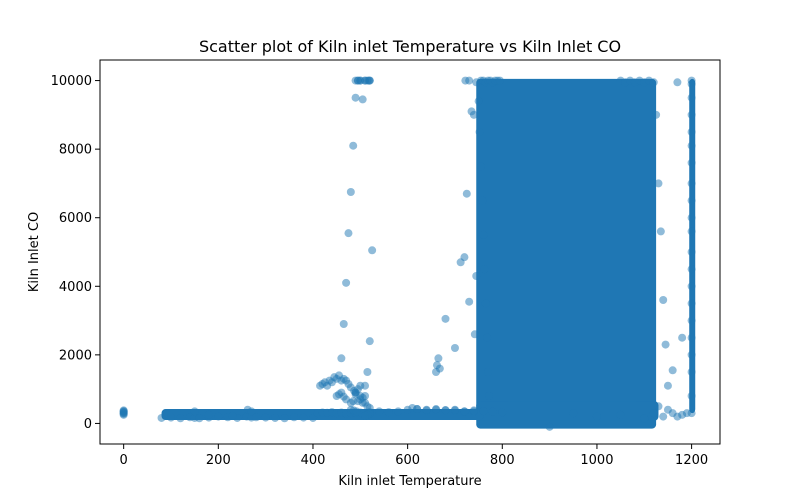 The width and height of the screenshot is (800, 500). Describe the element at coordinates (596, 460) in the screenshot. I see `x-tick-label: 1000` at that location.